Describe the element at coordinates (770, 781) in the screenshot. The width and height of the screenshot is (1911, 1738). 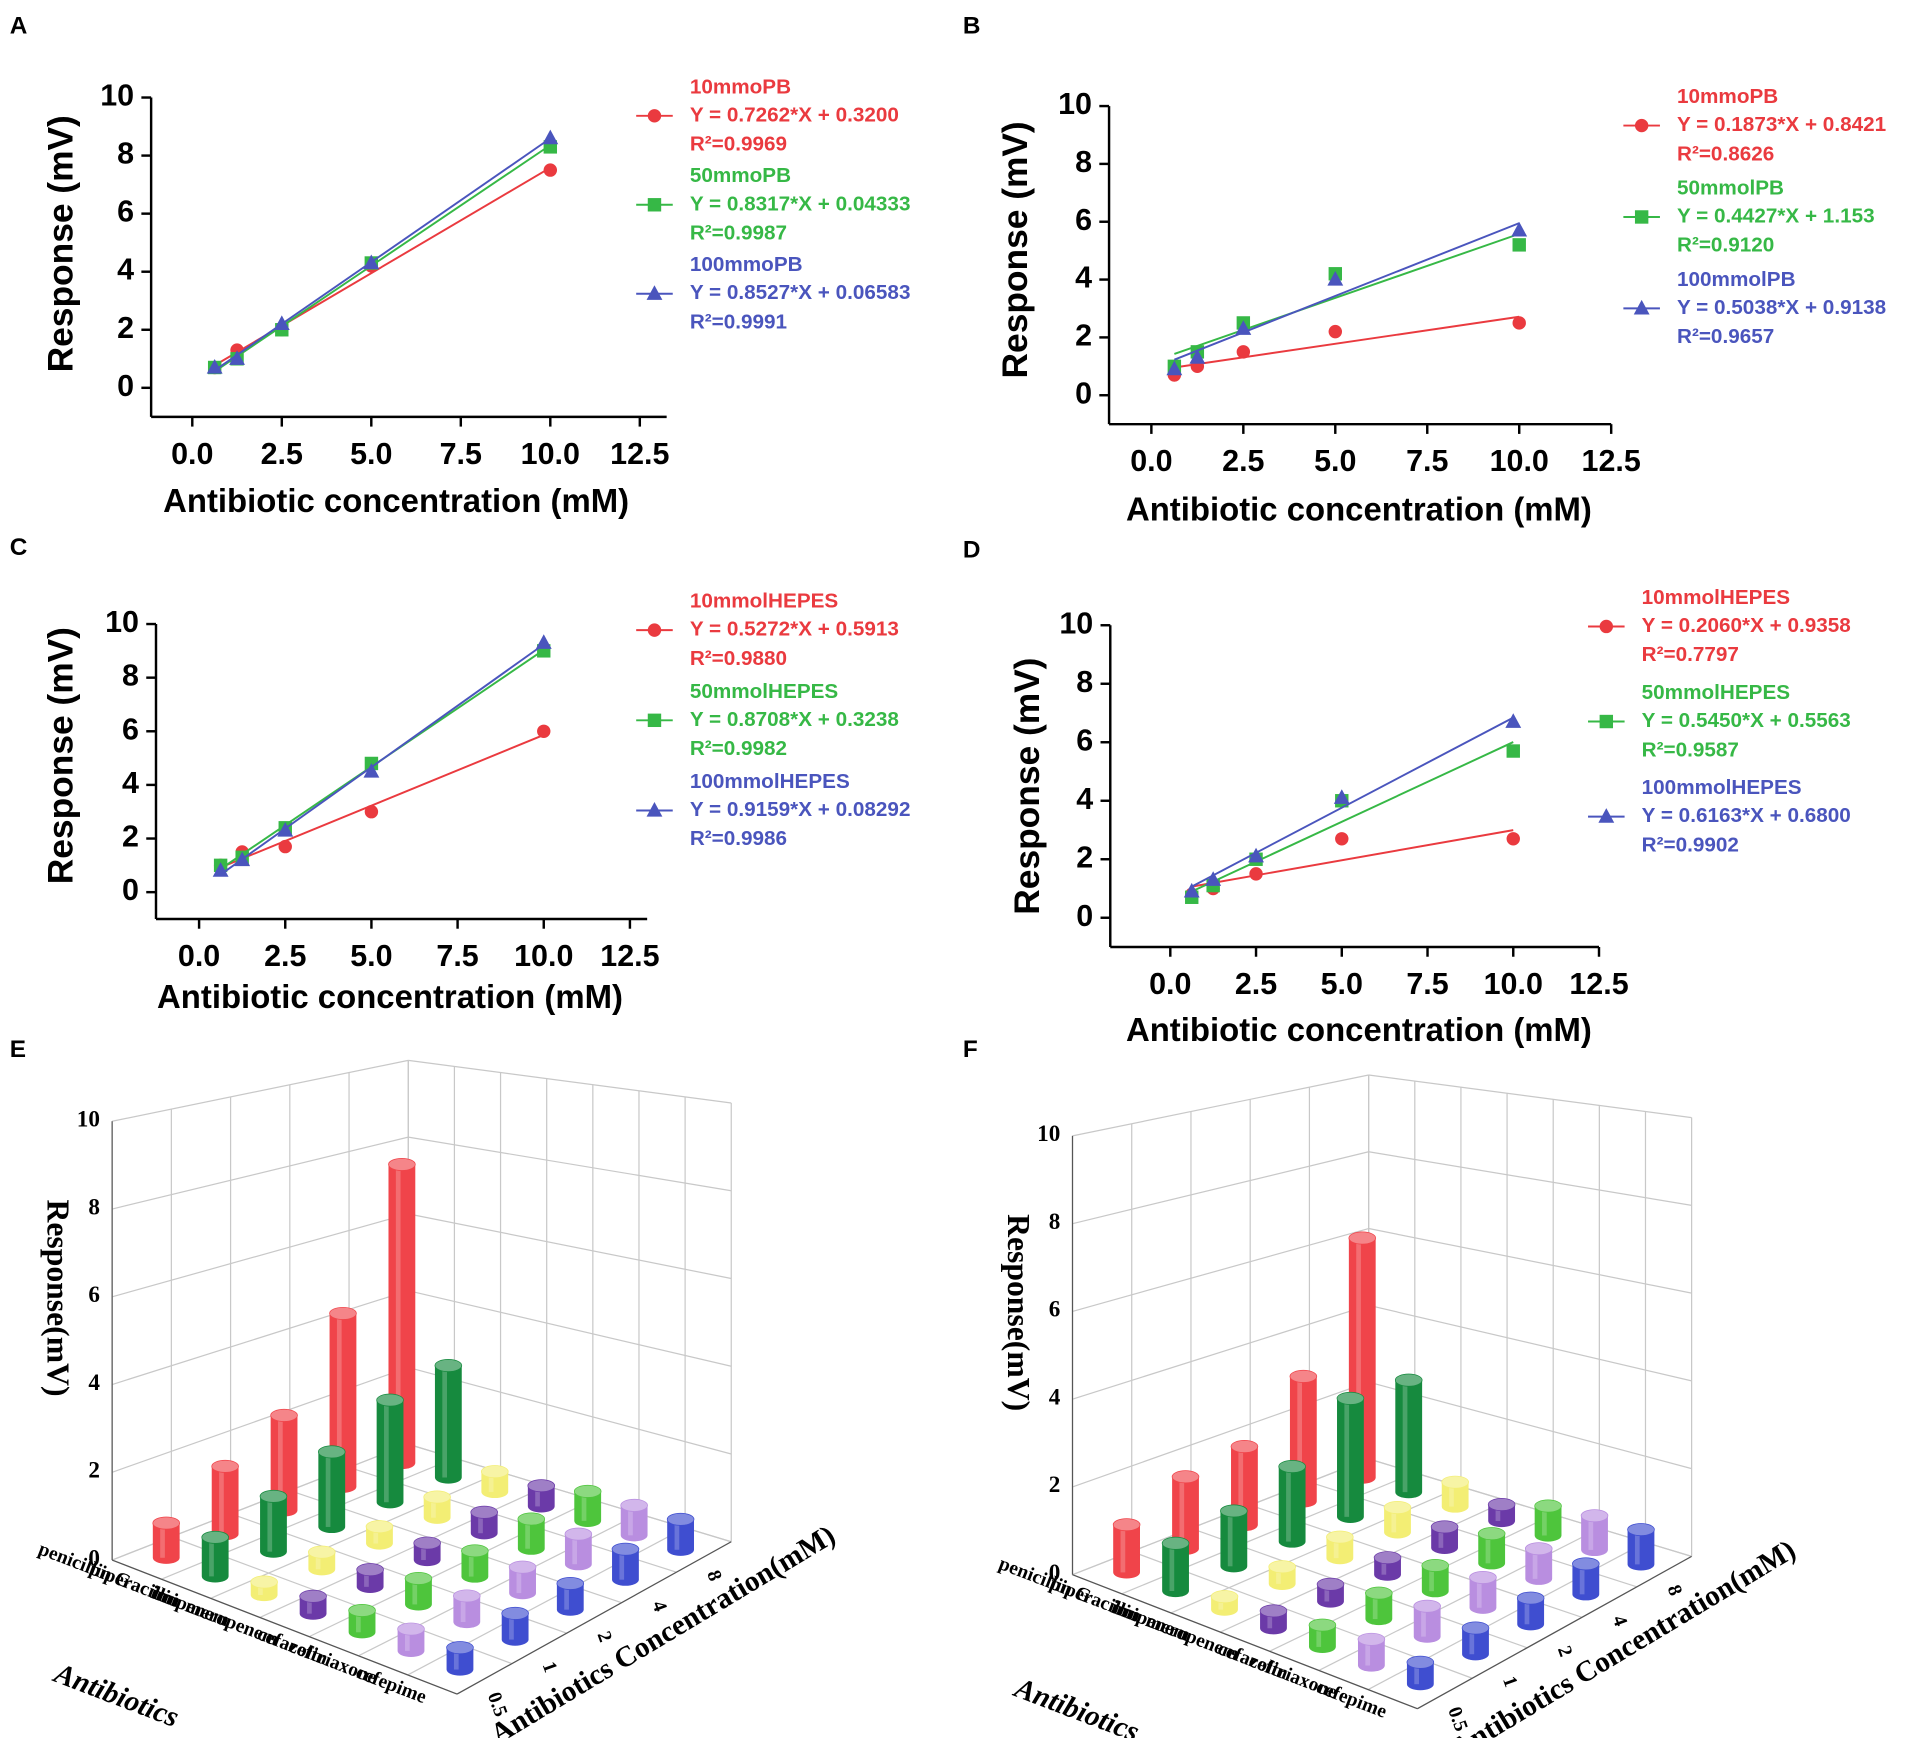
I see `legend-name: 100mmolHEPES` at that location.